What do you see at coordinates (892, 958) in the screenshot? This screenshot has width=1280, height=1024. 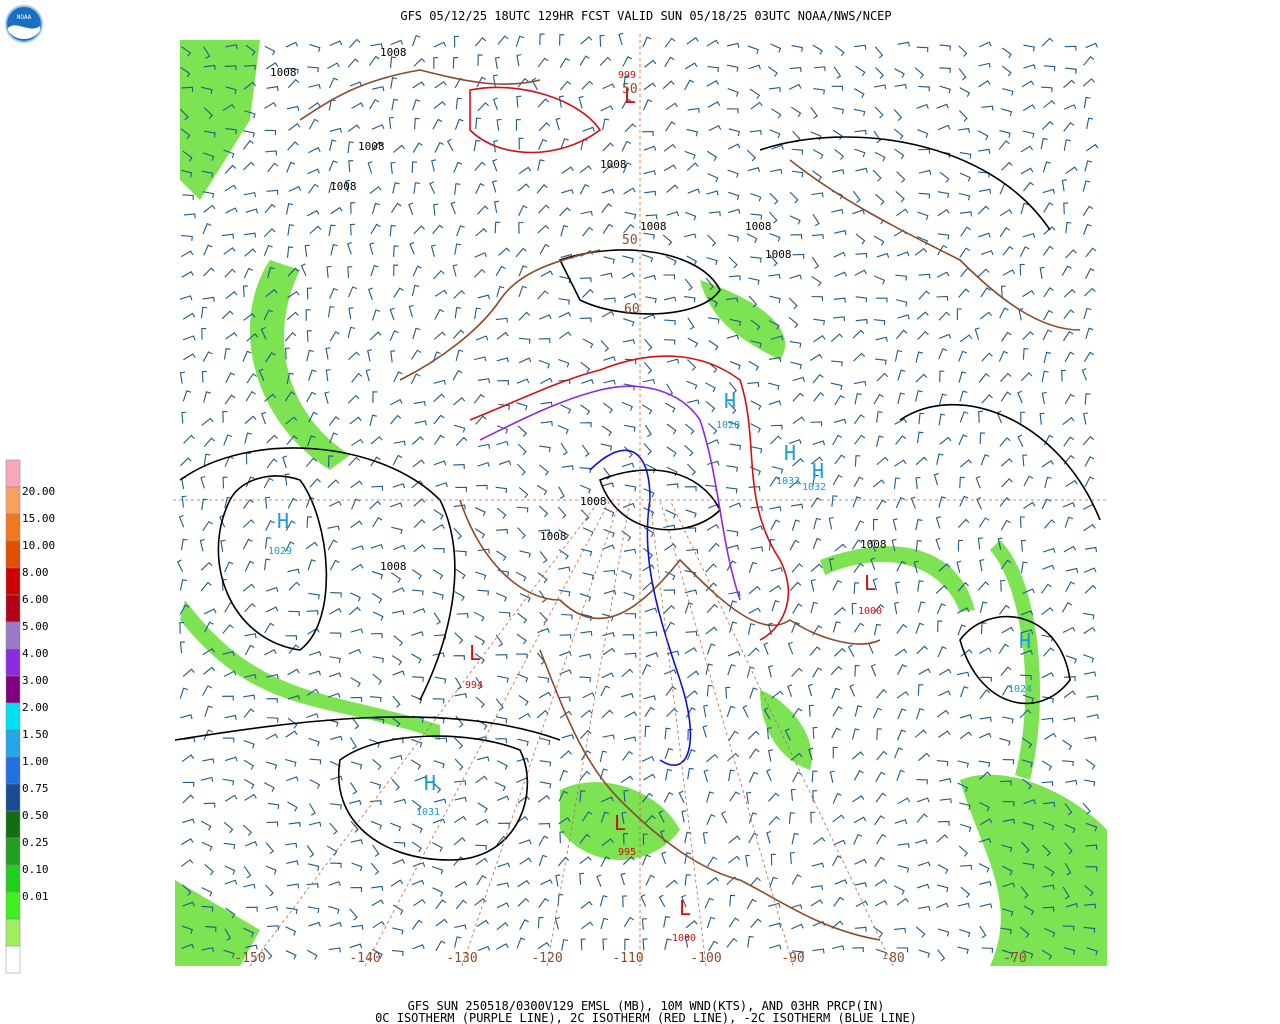 I see `longitude-label: -80` at bounding box center [892, 958].